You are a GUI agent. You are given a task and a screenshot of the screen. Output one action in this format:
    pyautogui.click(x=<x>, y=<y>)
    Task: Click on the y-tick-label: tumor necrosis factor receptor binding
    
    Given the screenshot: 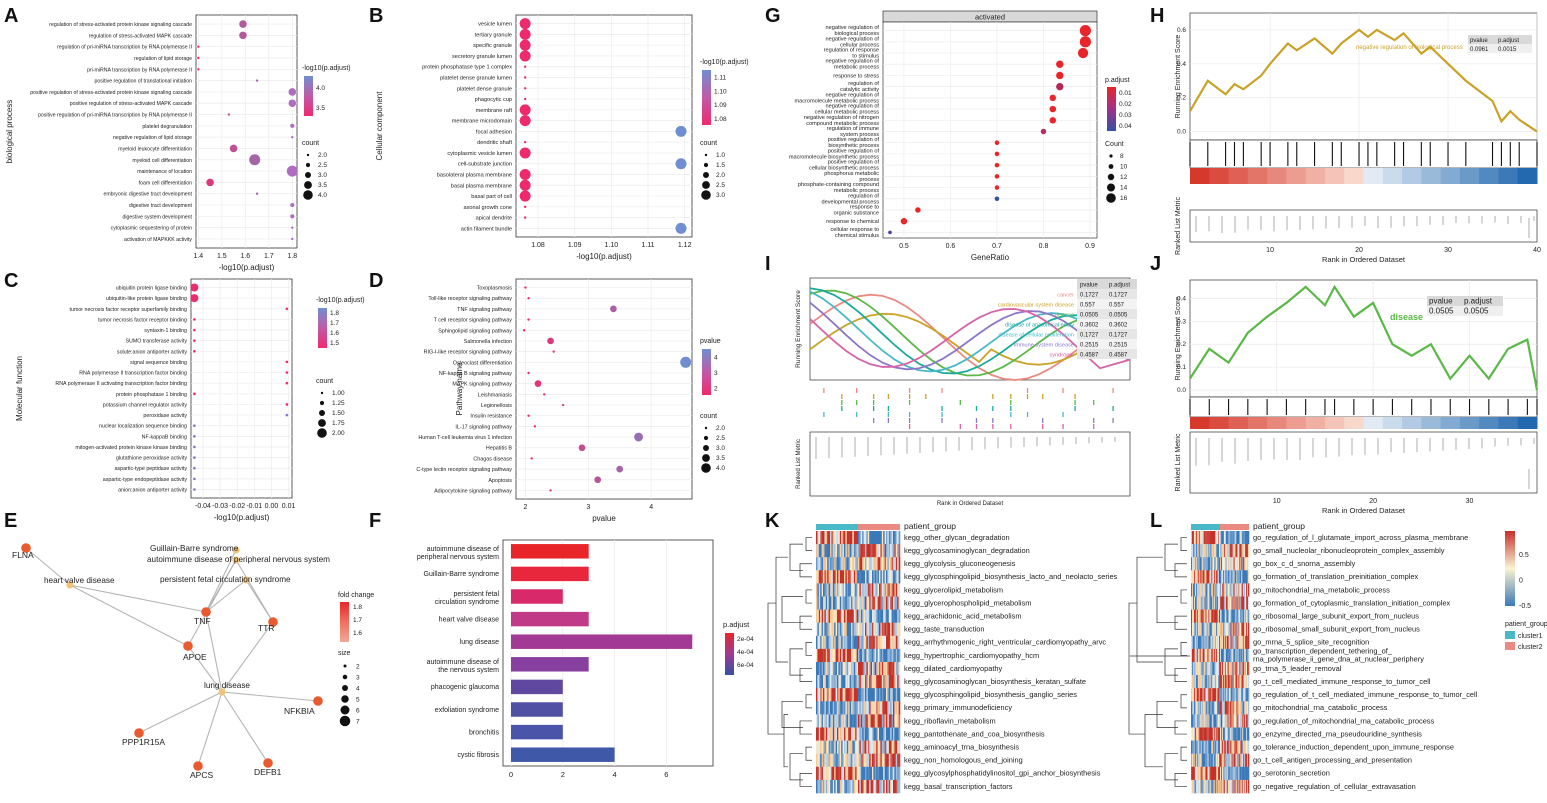 What is the action you would take?
    pyautogui.click(x=142, y=320)
    